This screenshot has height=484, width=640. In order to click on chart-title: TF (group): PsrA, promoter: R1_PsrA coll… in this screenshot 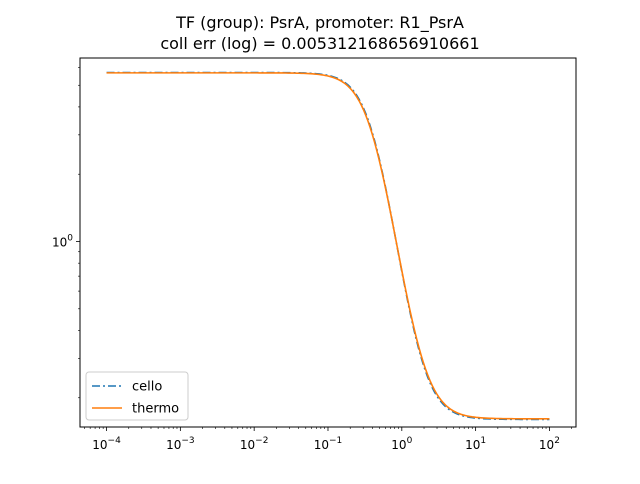, I will do `click(319, 33)`.